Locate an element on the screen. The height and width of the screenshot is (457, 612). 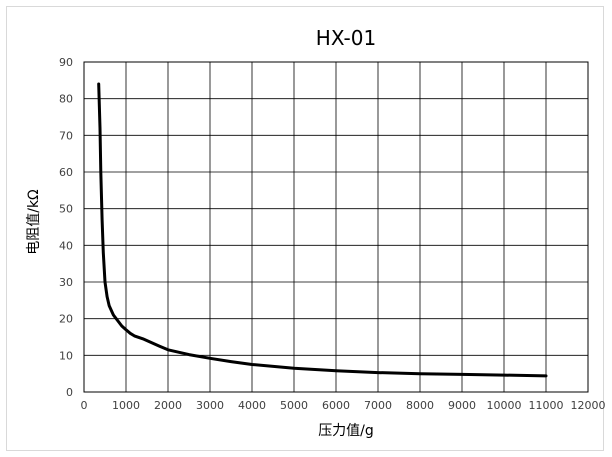
x-tick-label: 3000 is located at coordinates (210, 405).